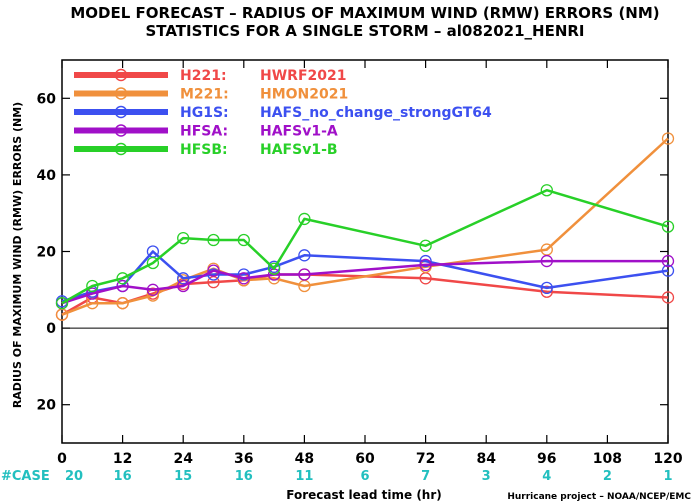 The width and height of the screenshot is (700, 503). I want to click on x-tick-label: 36, so click(243, 459).